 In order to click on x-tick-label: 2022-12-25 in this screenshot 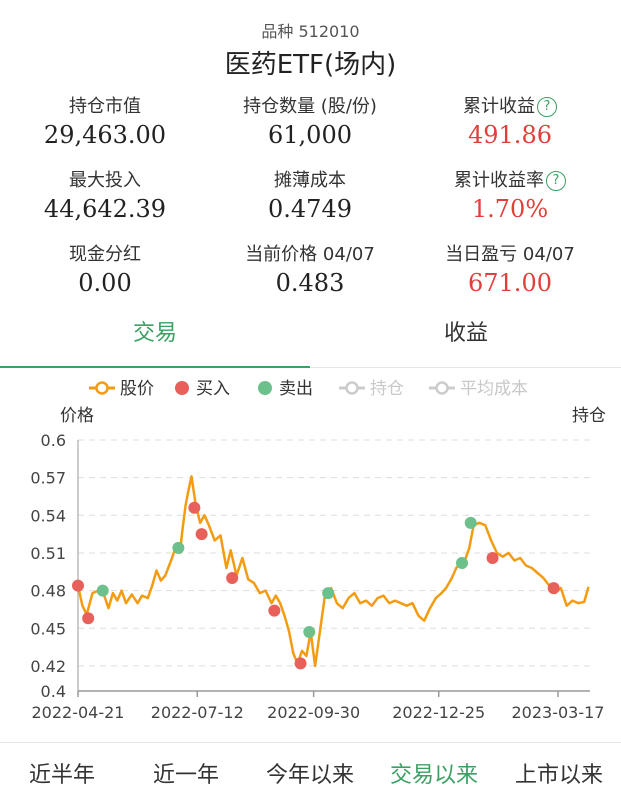, I will do `click(438, 712)`.